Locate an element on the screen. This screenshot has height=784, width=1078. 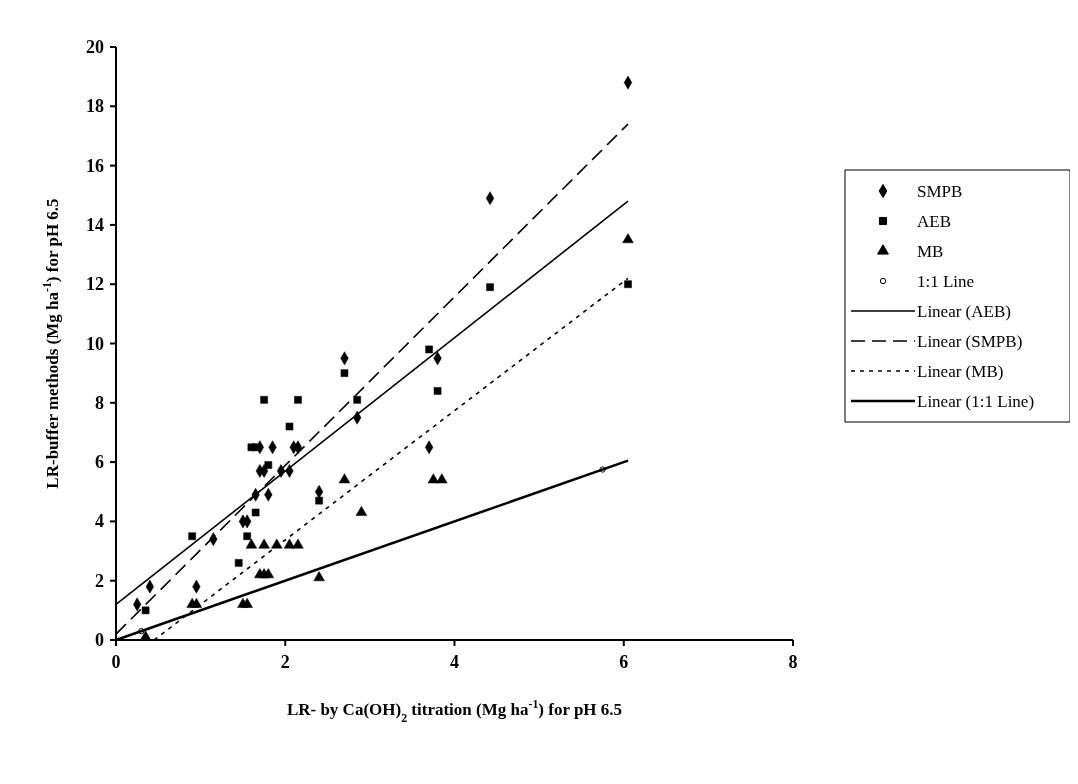
y-tick-label: 20 is located at coordinates (95, 47).